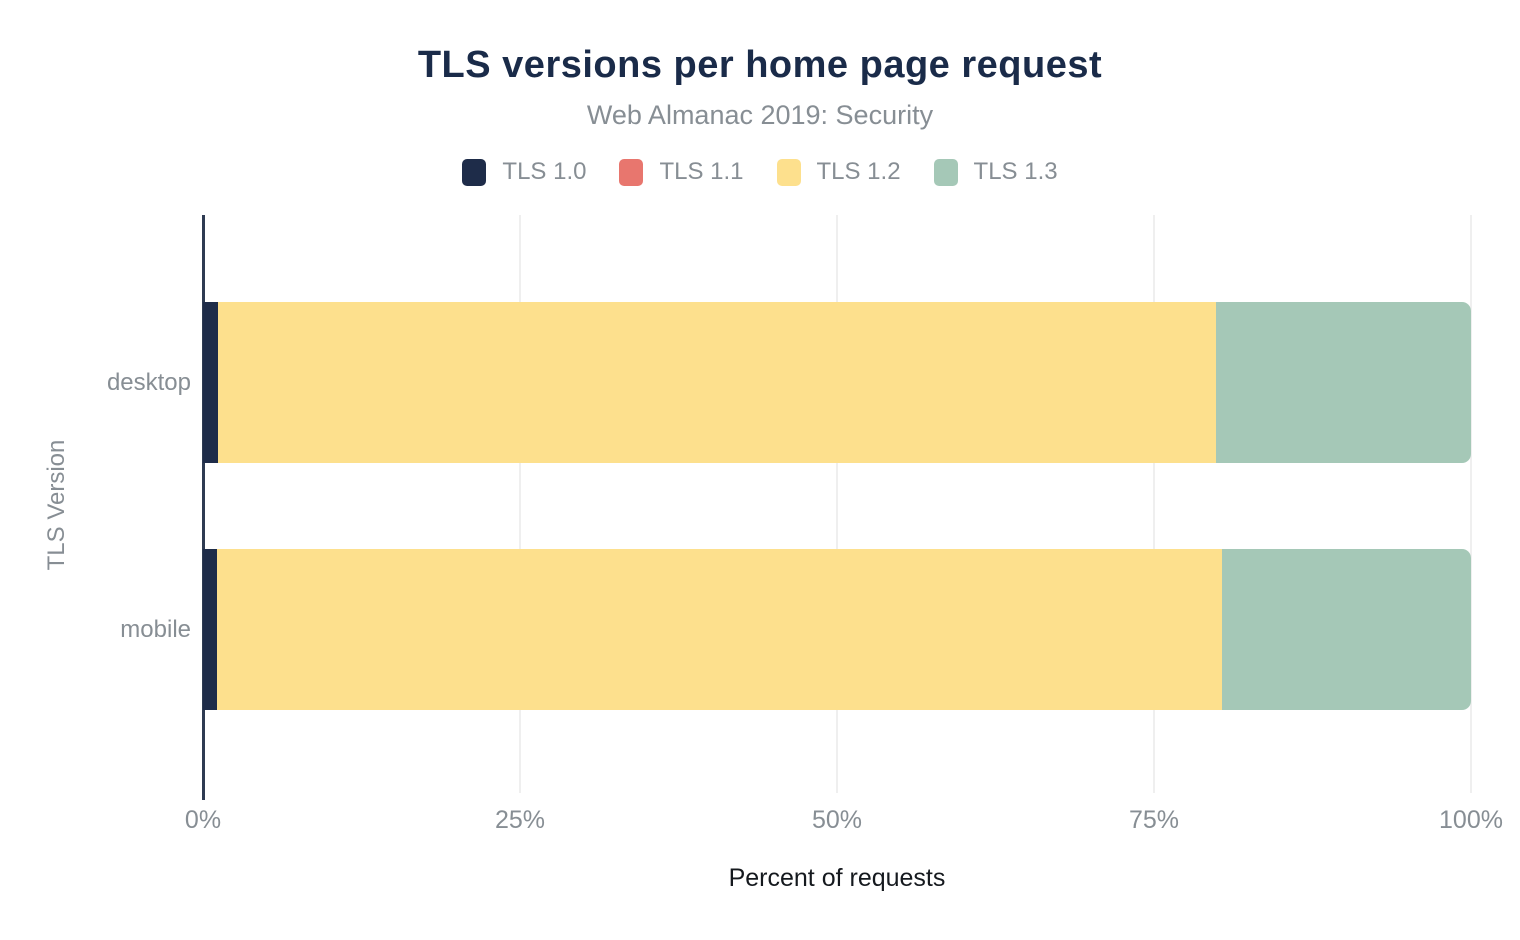  Describe the element at coordinates (1154, 504) in the screenshot. I see `gridline-75%` at that location.